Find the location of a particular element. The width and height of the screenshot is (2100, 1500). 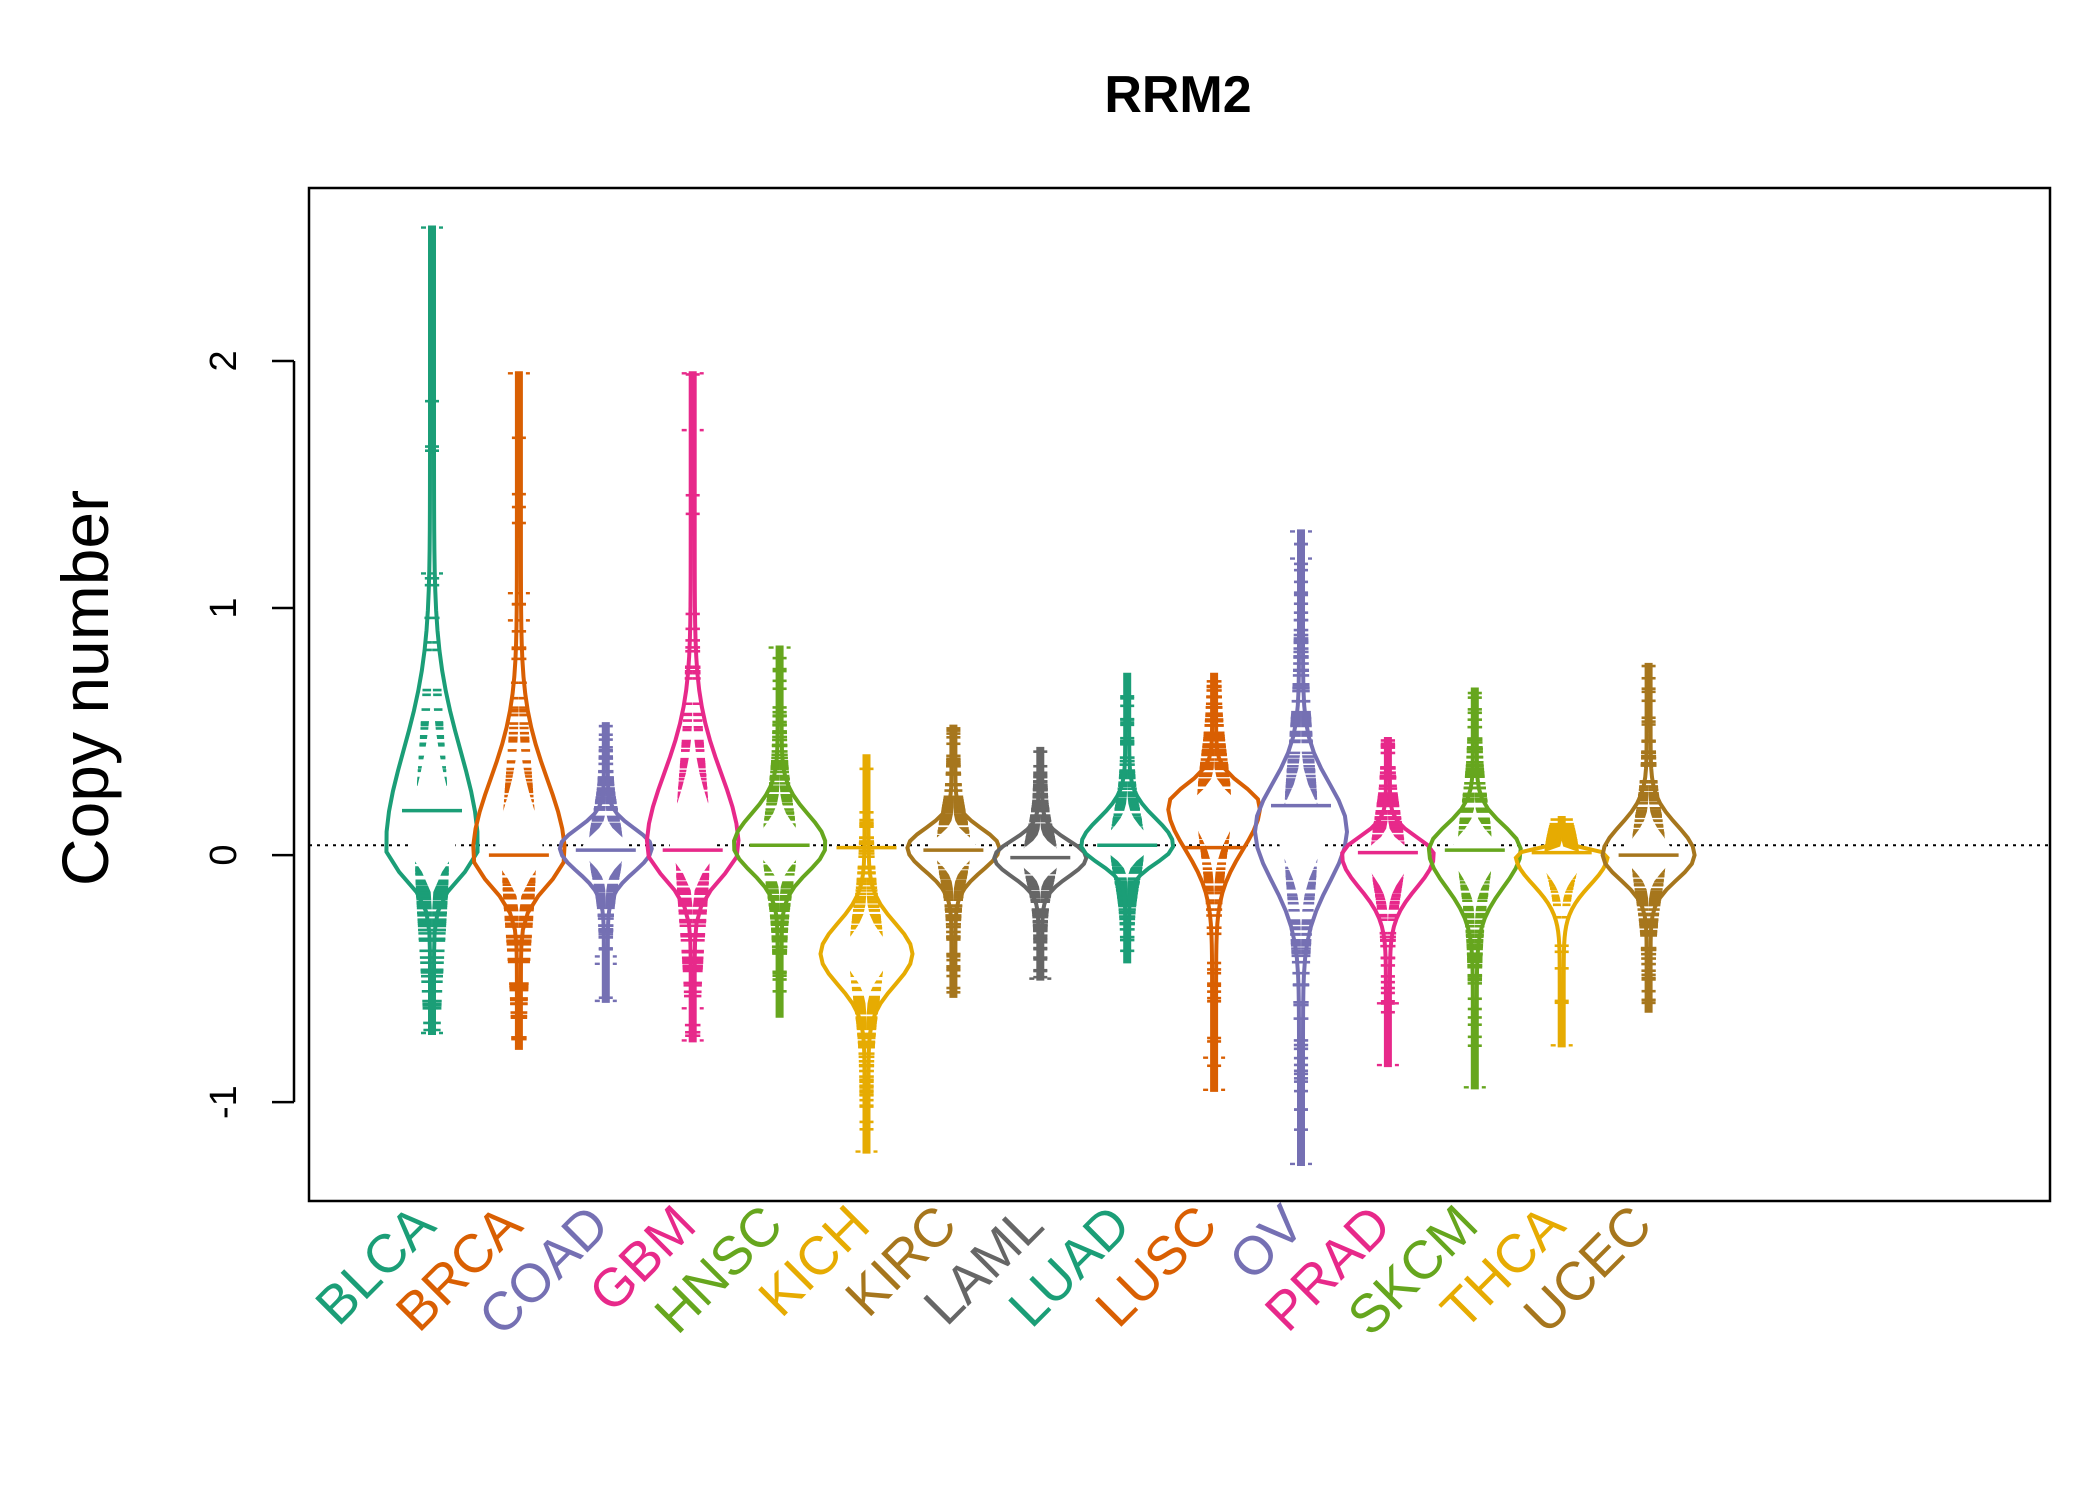

bean-thca is located at coordinates (1561, 932).